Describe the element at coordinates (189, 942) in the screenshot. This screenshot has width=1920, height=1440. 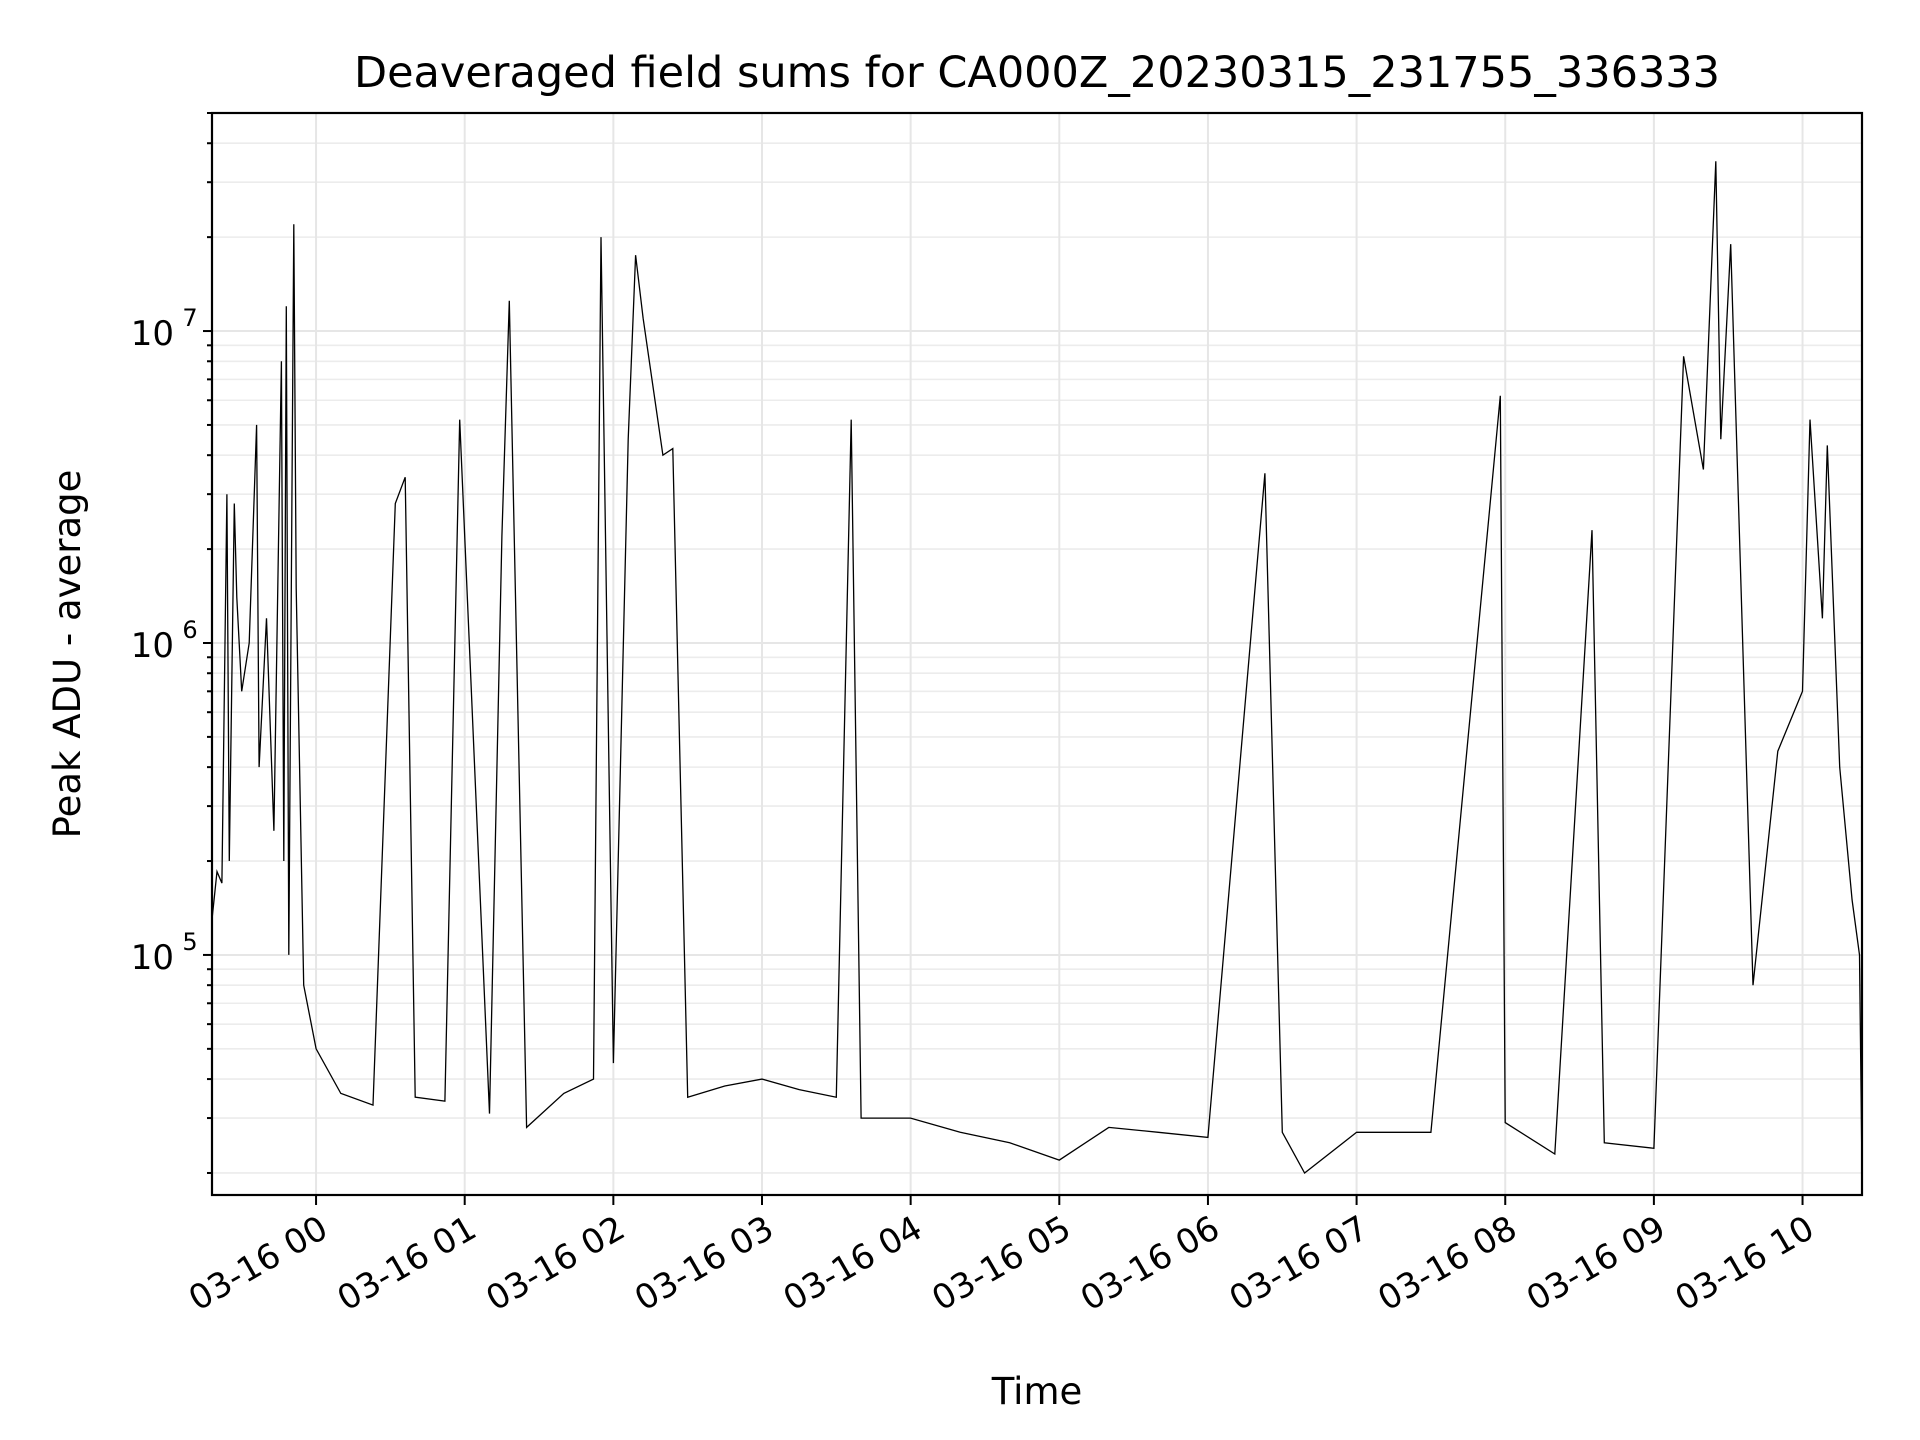
I see `y-tick-exponent: 5` at that location.